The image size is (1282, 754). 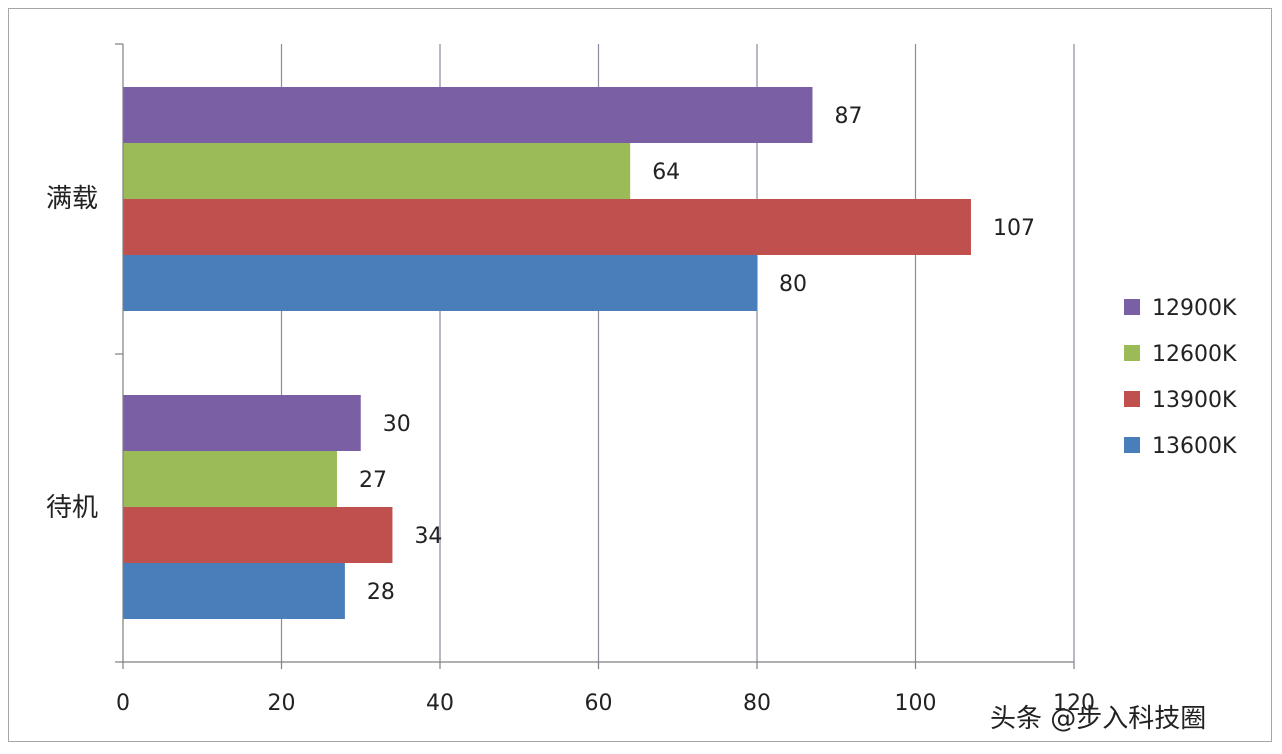 I want to click on legend-swatch-12600K, so click(x=1132, y=353).